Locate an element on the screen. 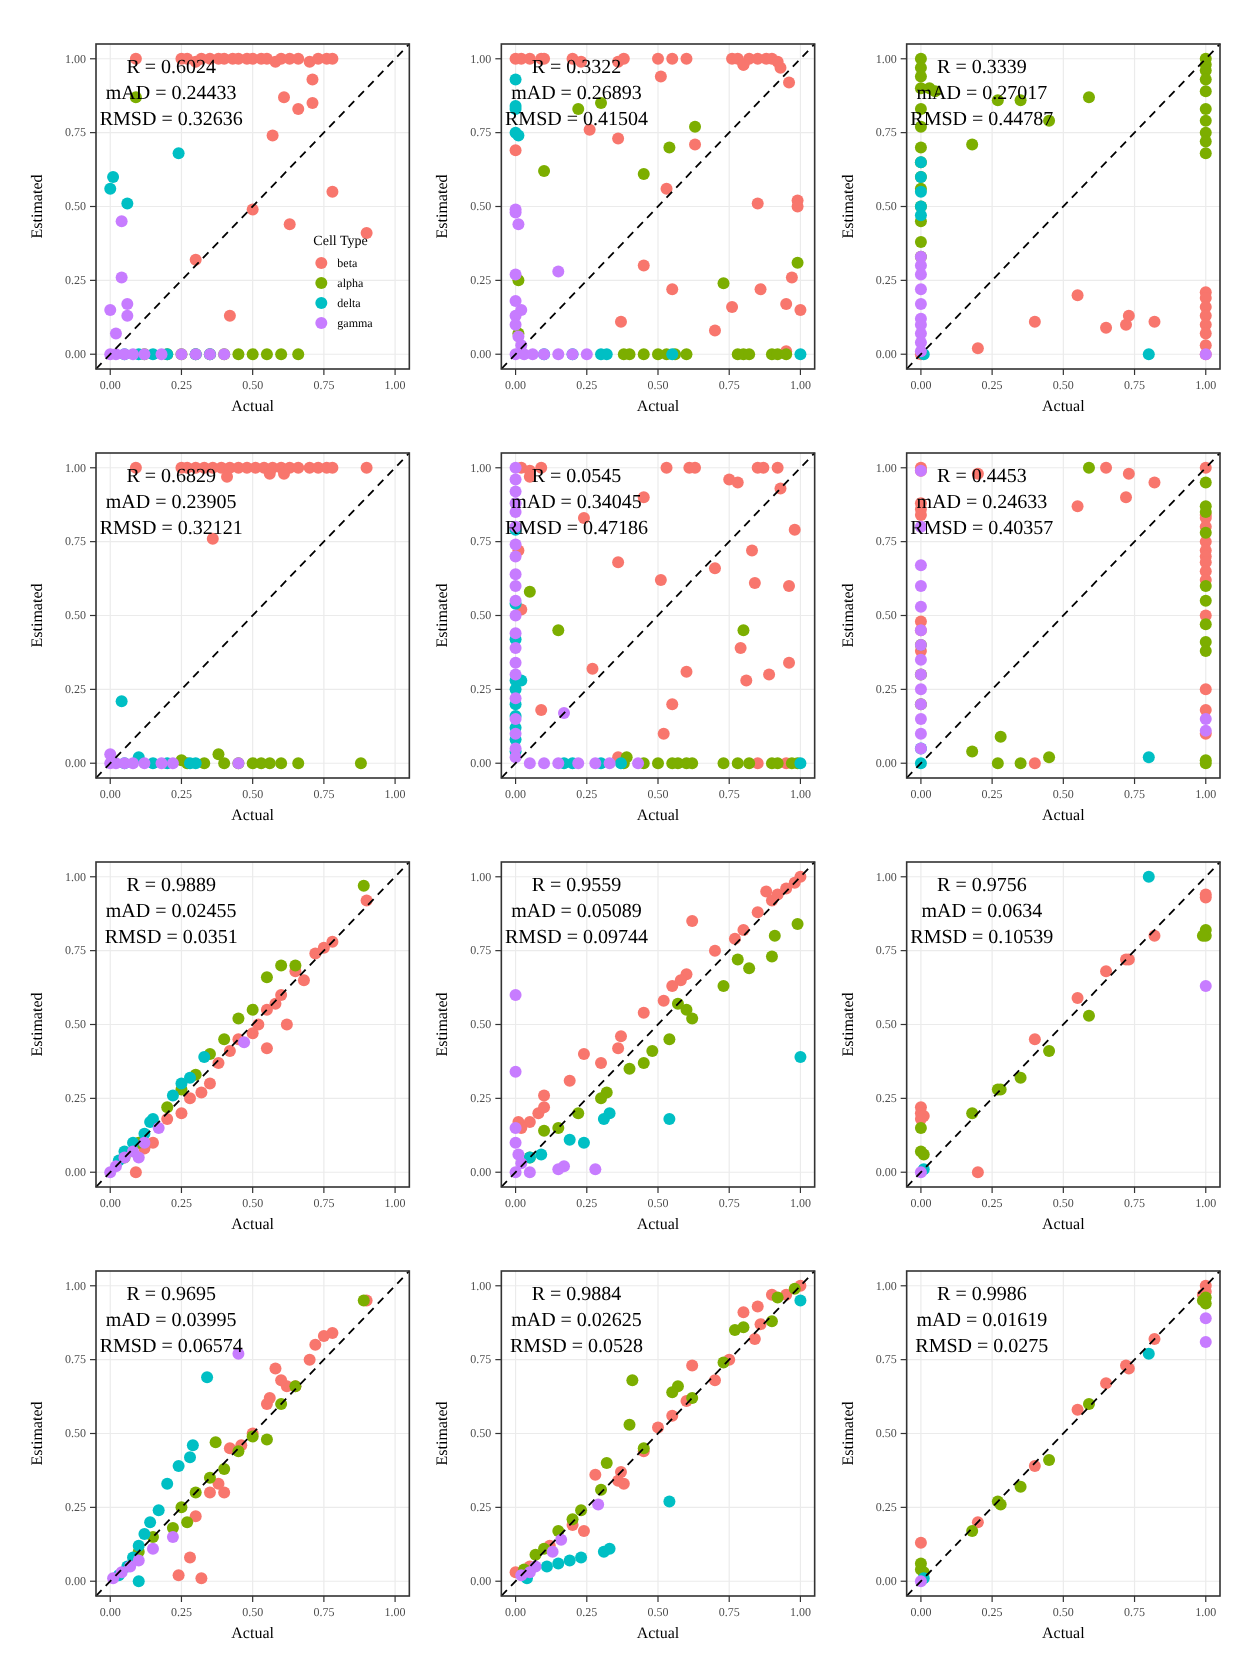  annotation: R = 0.3339 is located at coordinates (982, 68).